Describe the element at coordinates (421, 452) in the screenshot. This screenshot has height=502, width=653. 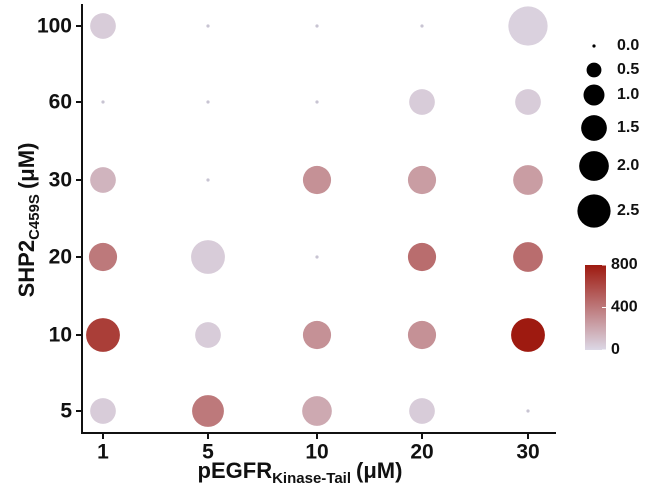
I see `x-tick-label: 20` at that location.